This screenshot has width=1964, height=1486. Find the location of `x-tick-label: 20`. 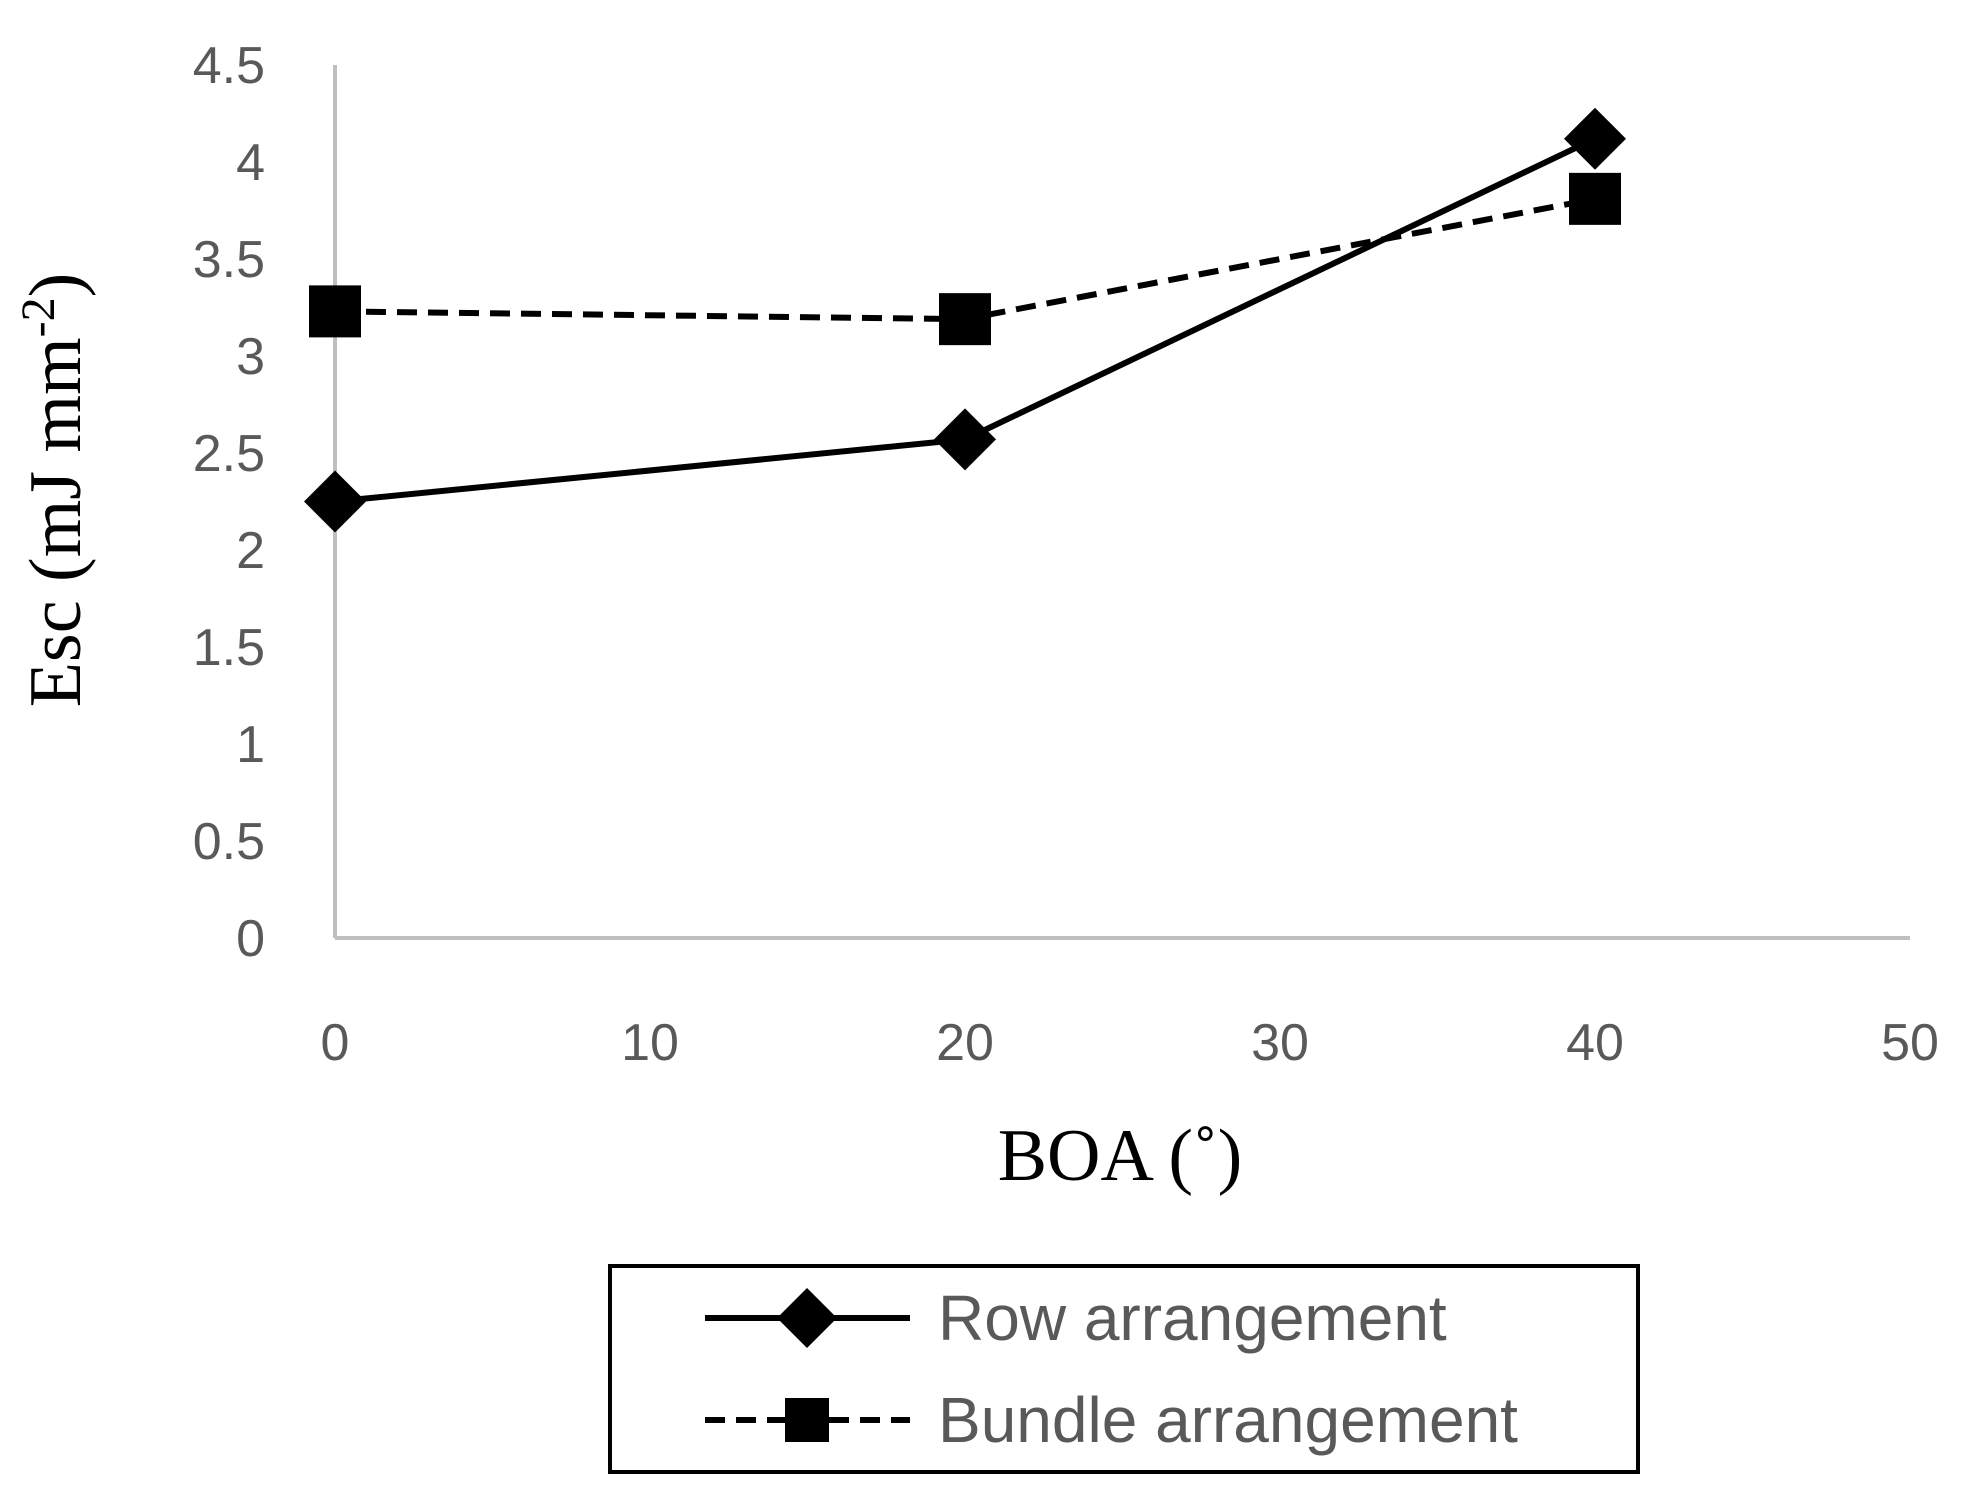

x-tick-label: 20 is located at coordinates (965, 1043).